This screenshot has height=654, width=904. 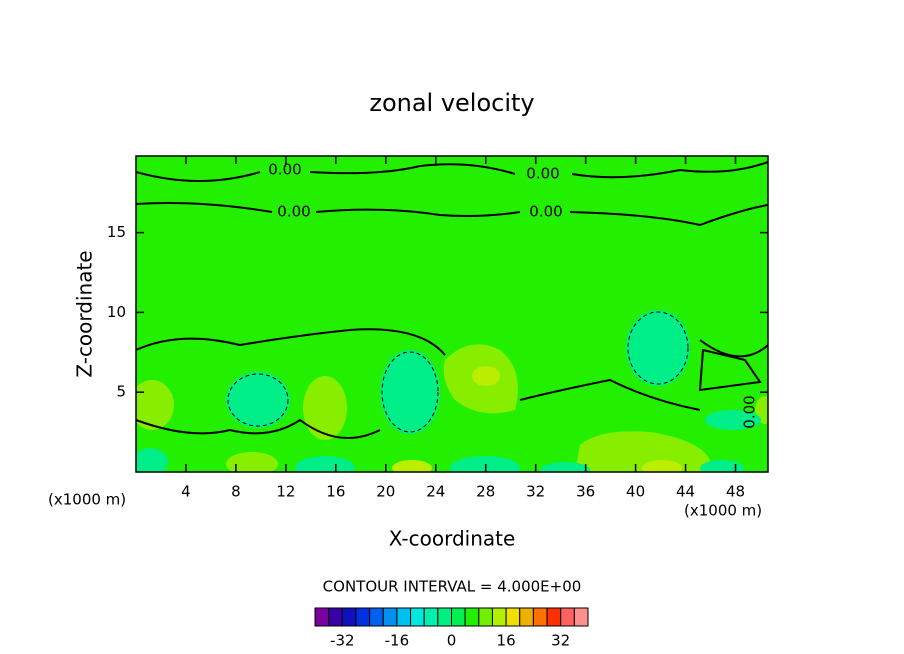 What do you see at coordinates (397, 641) in the screenshot?
I see `colorbar-tick-label: -16` at bounding box center [397, 641].